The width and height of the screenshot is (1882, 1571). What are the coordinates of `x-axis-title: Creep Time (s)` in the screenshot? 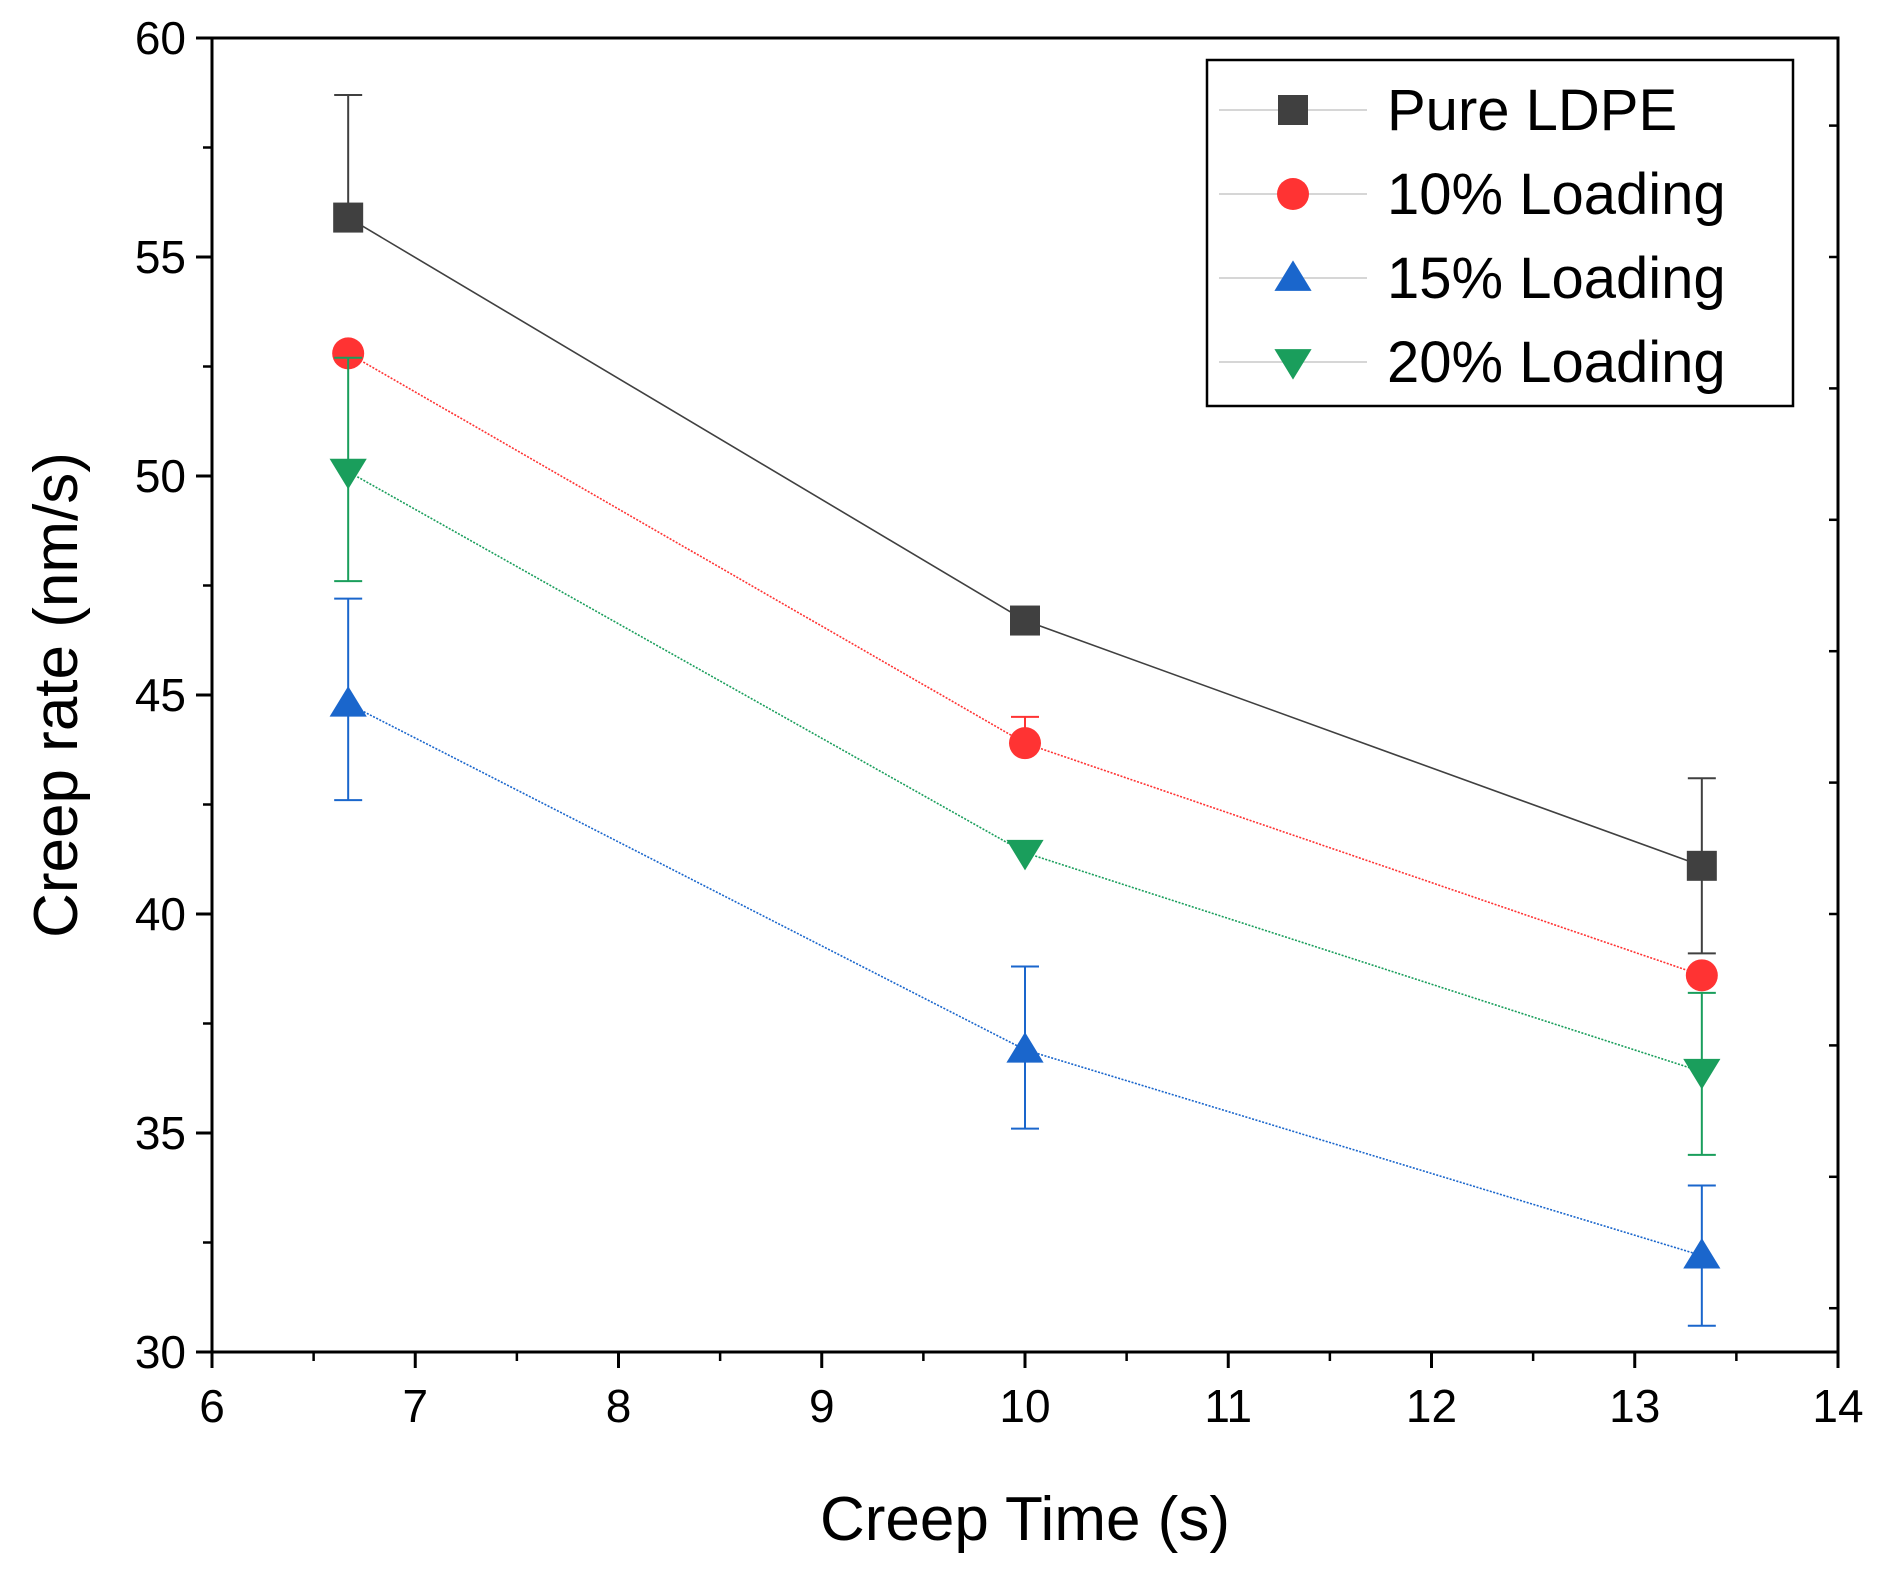 It's located at (1025, 1519).